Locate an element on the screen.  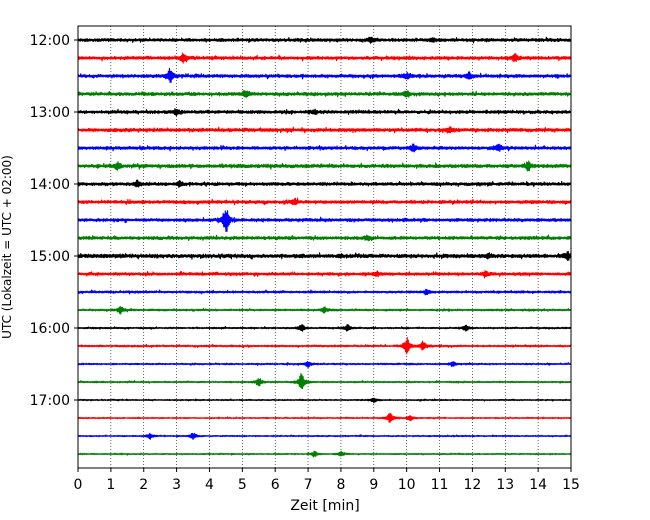
y-axis: 12:00 13:00 14:00 15:00 16:00 17:00 is located at coordinates (54, 221).